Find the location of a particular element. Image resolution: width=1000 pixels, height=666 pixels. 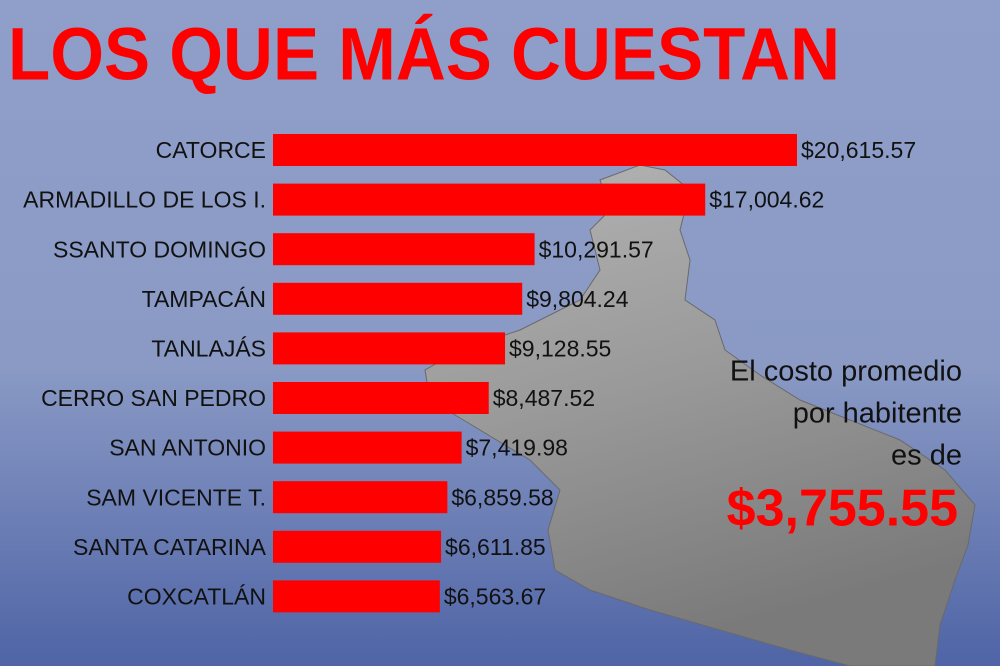

category-label: SANTA CATARINA is located at coordinates (170, 547).